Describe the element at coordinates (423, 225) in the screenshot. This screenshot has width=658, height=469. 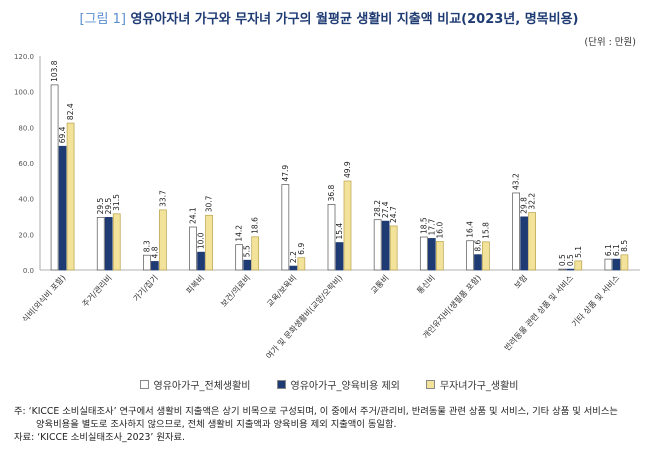
I see `data-label: 18.5` at that location.